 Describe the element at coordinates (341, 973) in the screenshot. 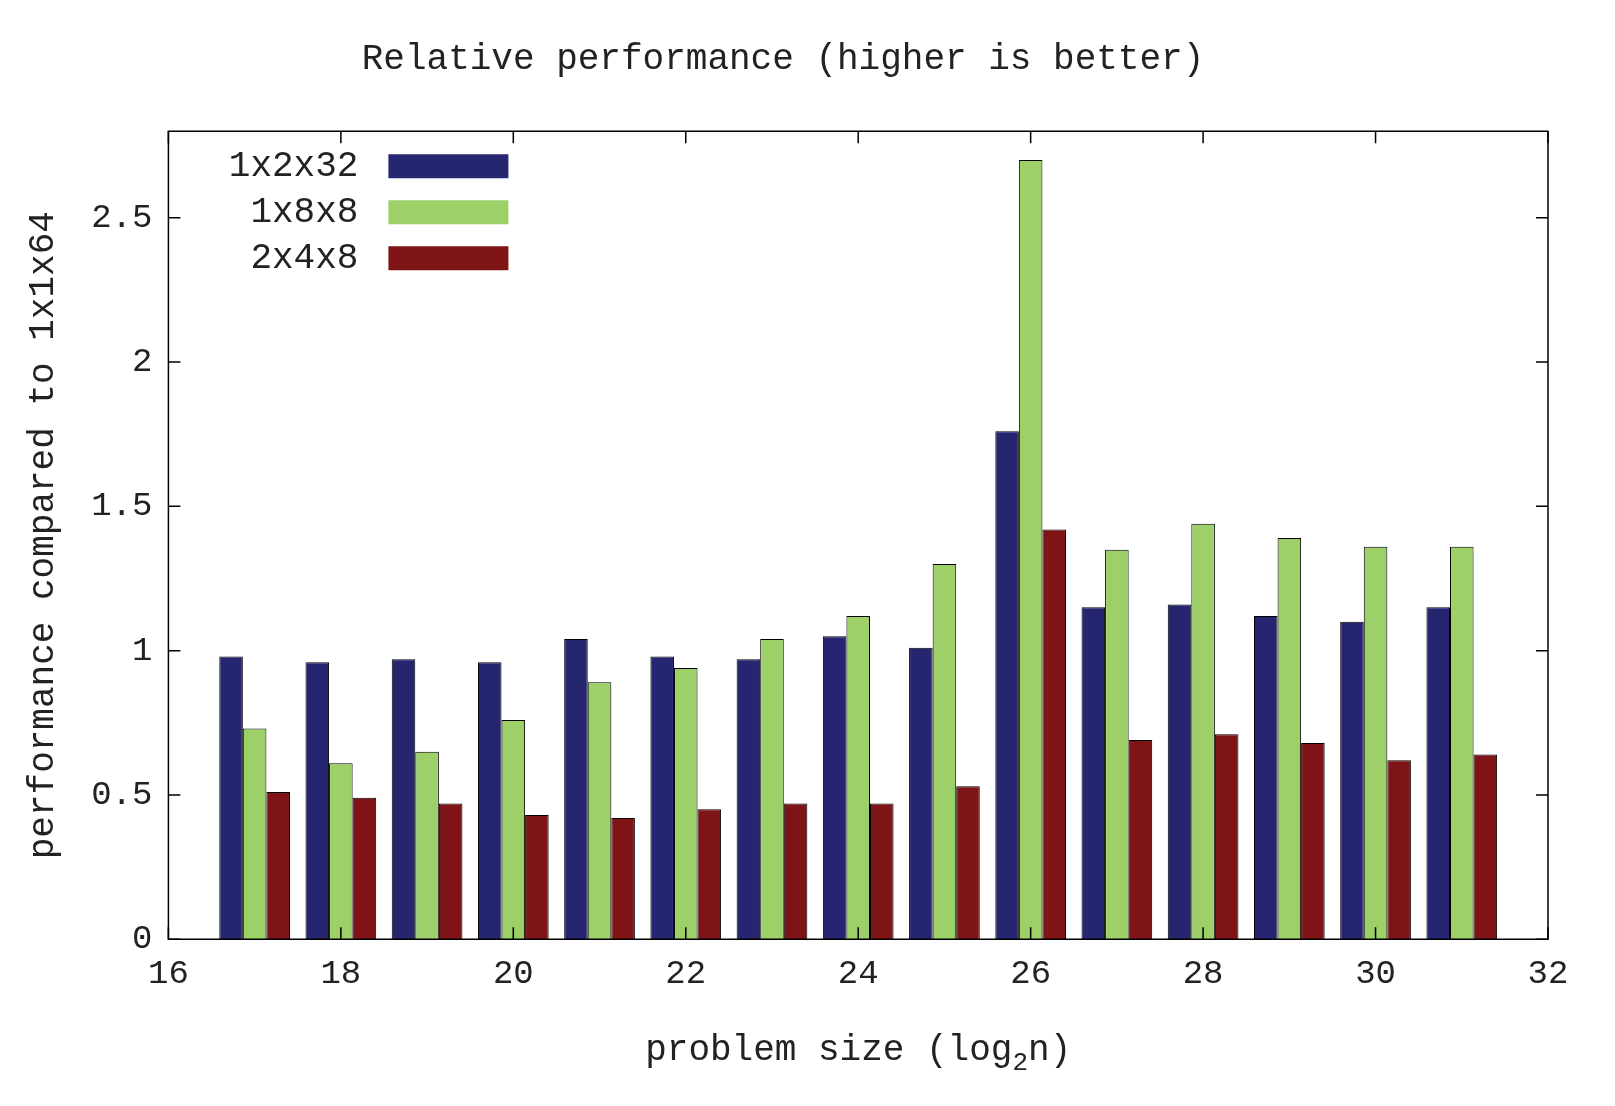

I see `x-tick-label: 18` at that location.